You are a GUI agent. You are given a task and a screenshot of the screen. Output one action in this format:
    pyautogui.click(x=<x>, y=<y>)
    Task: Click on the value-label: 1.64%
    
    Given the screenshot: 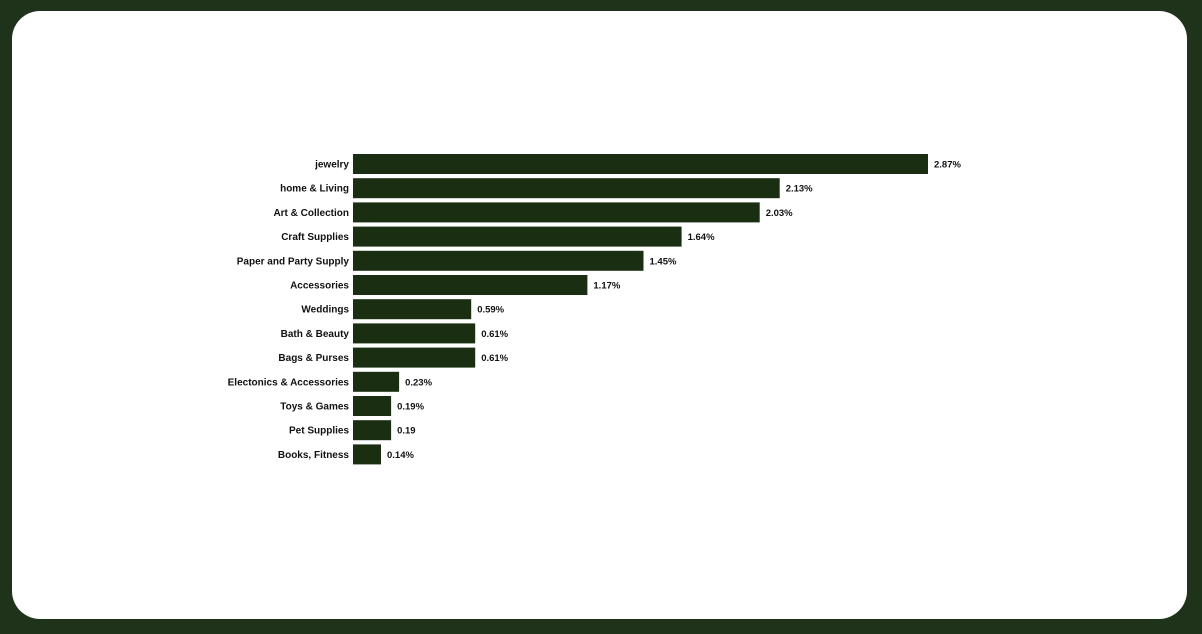 What is the action you would take?
    pyautogui.click(x=701, y=237)
    